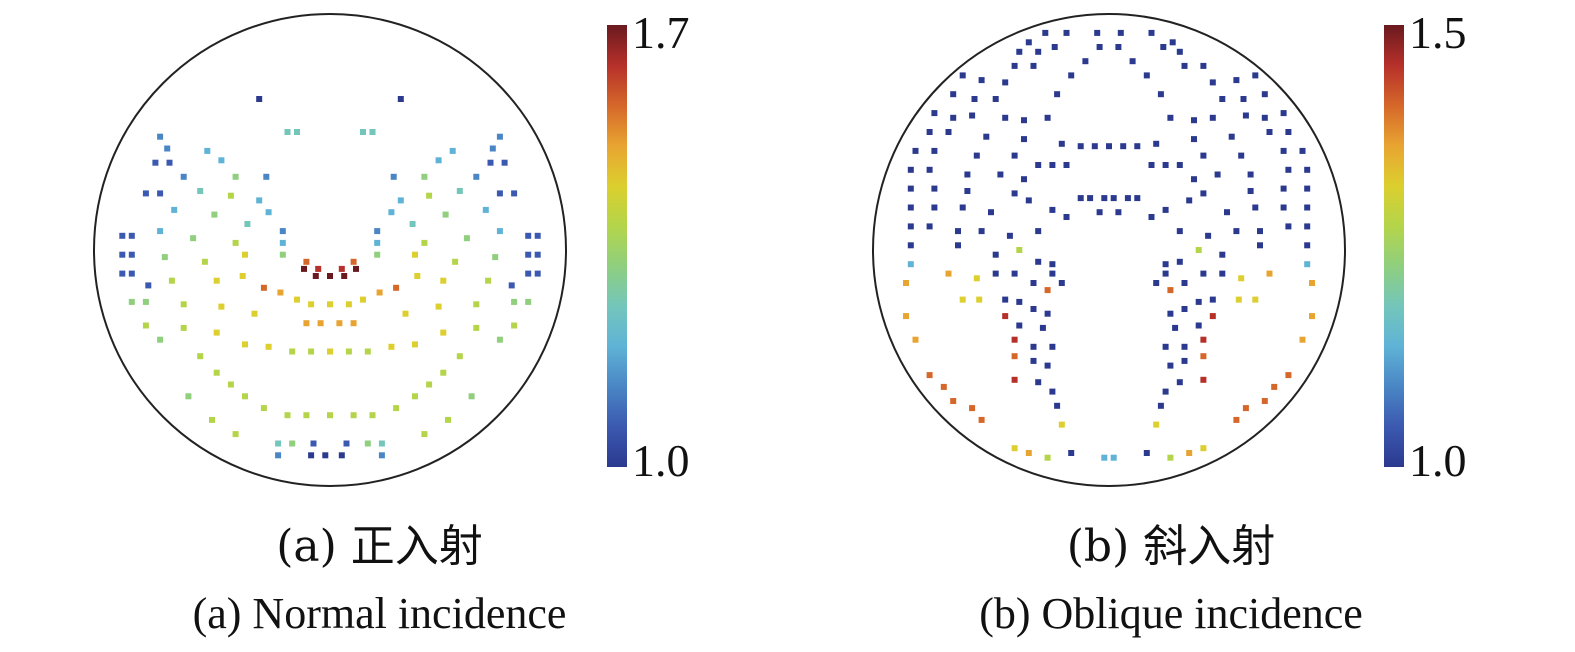  I want to click on colorbar-a, so click(617, 246).